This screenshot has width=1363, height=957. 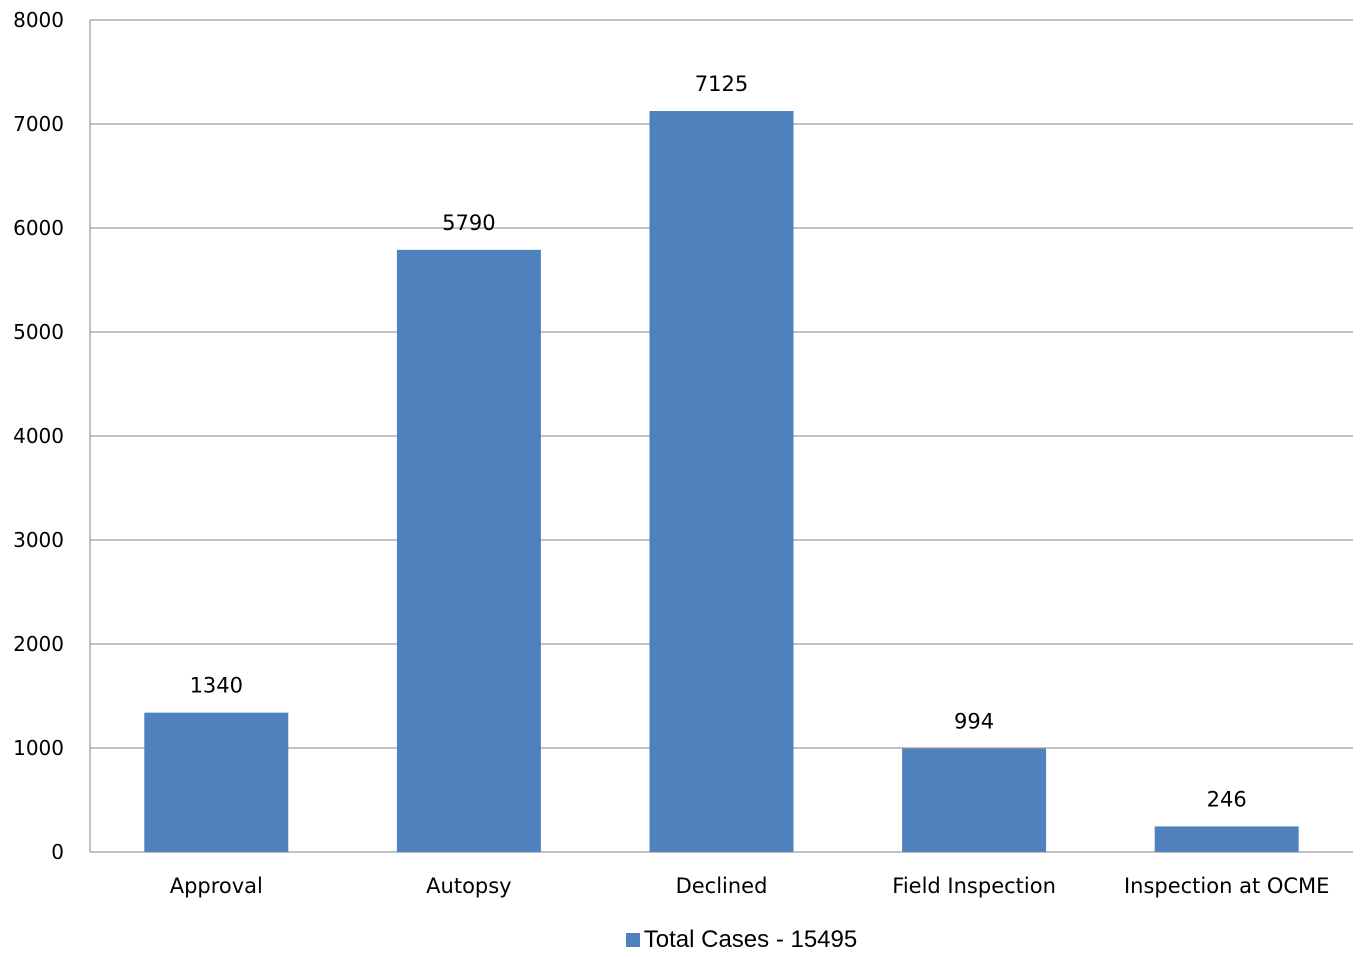 What do you see at coordinates (468, 886) in the screenshot?
I see `x-tick-label: Autopsy` at bounding box center [468, 886].